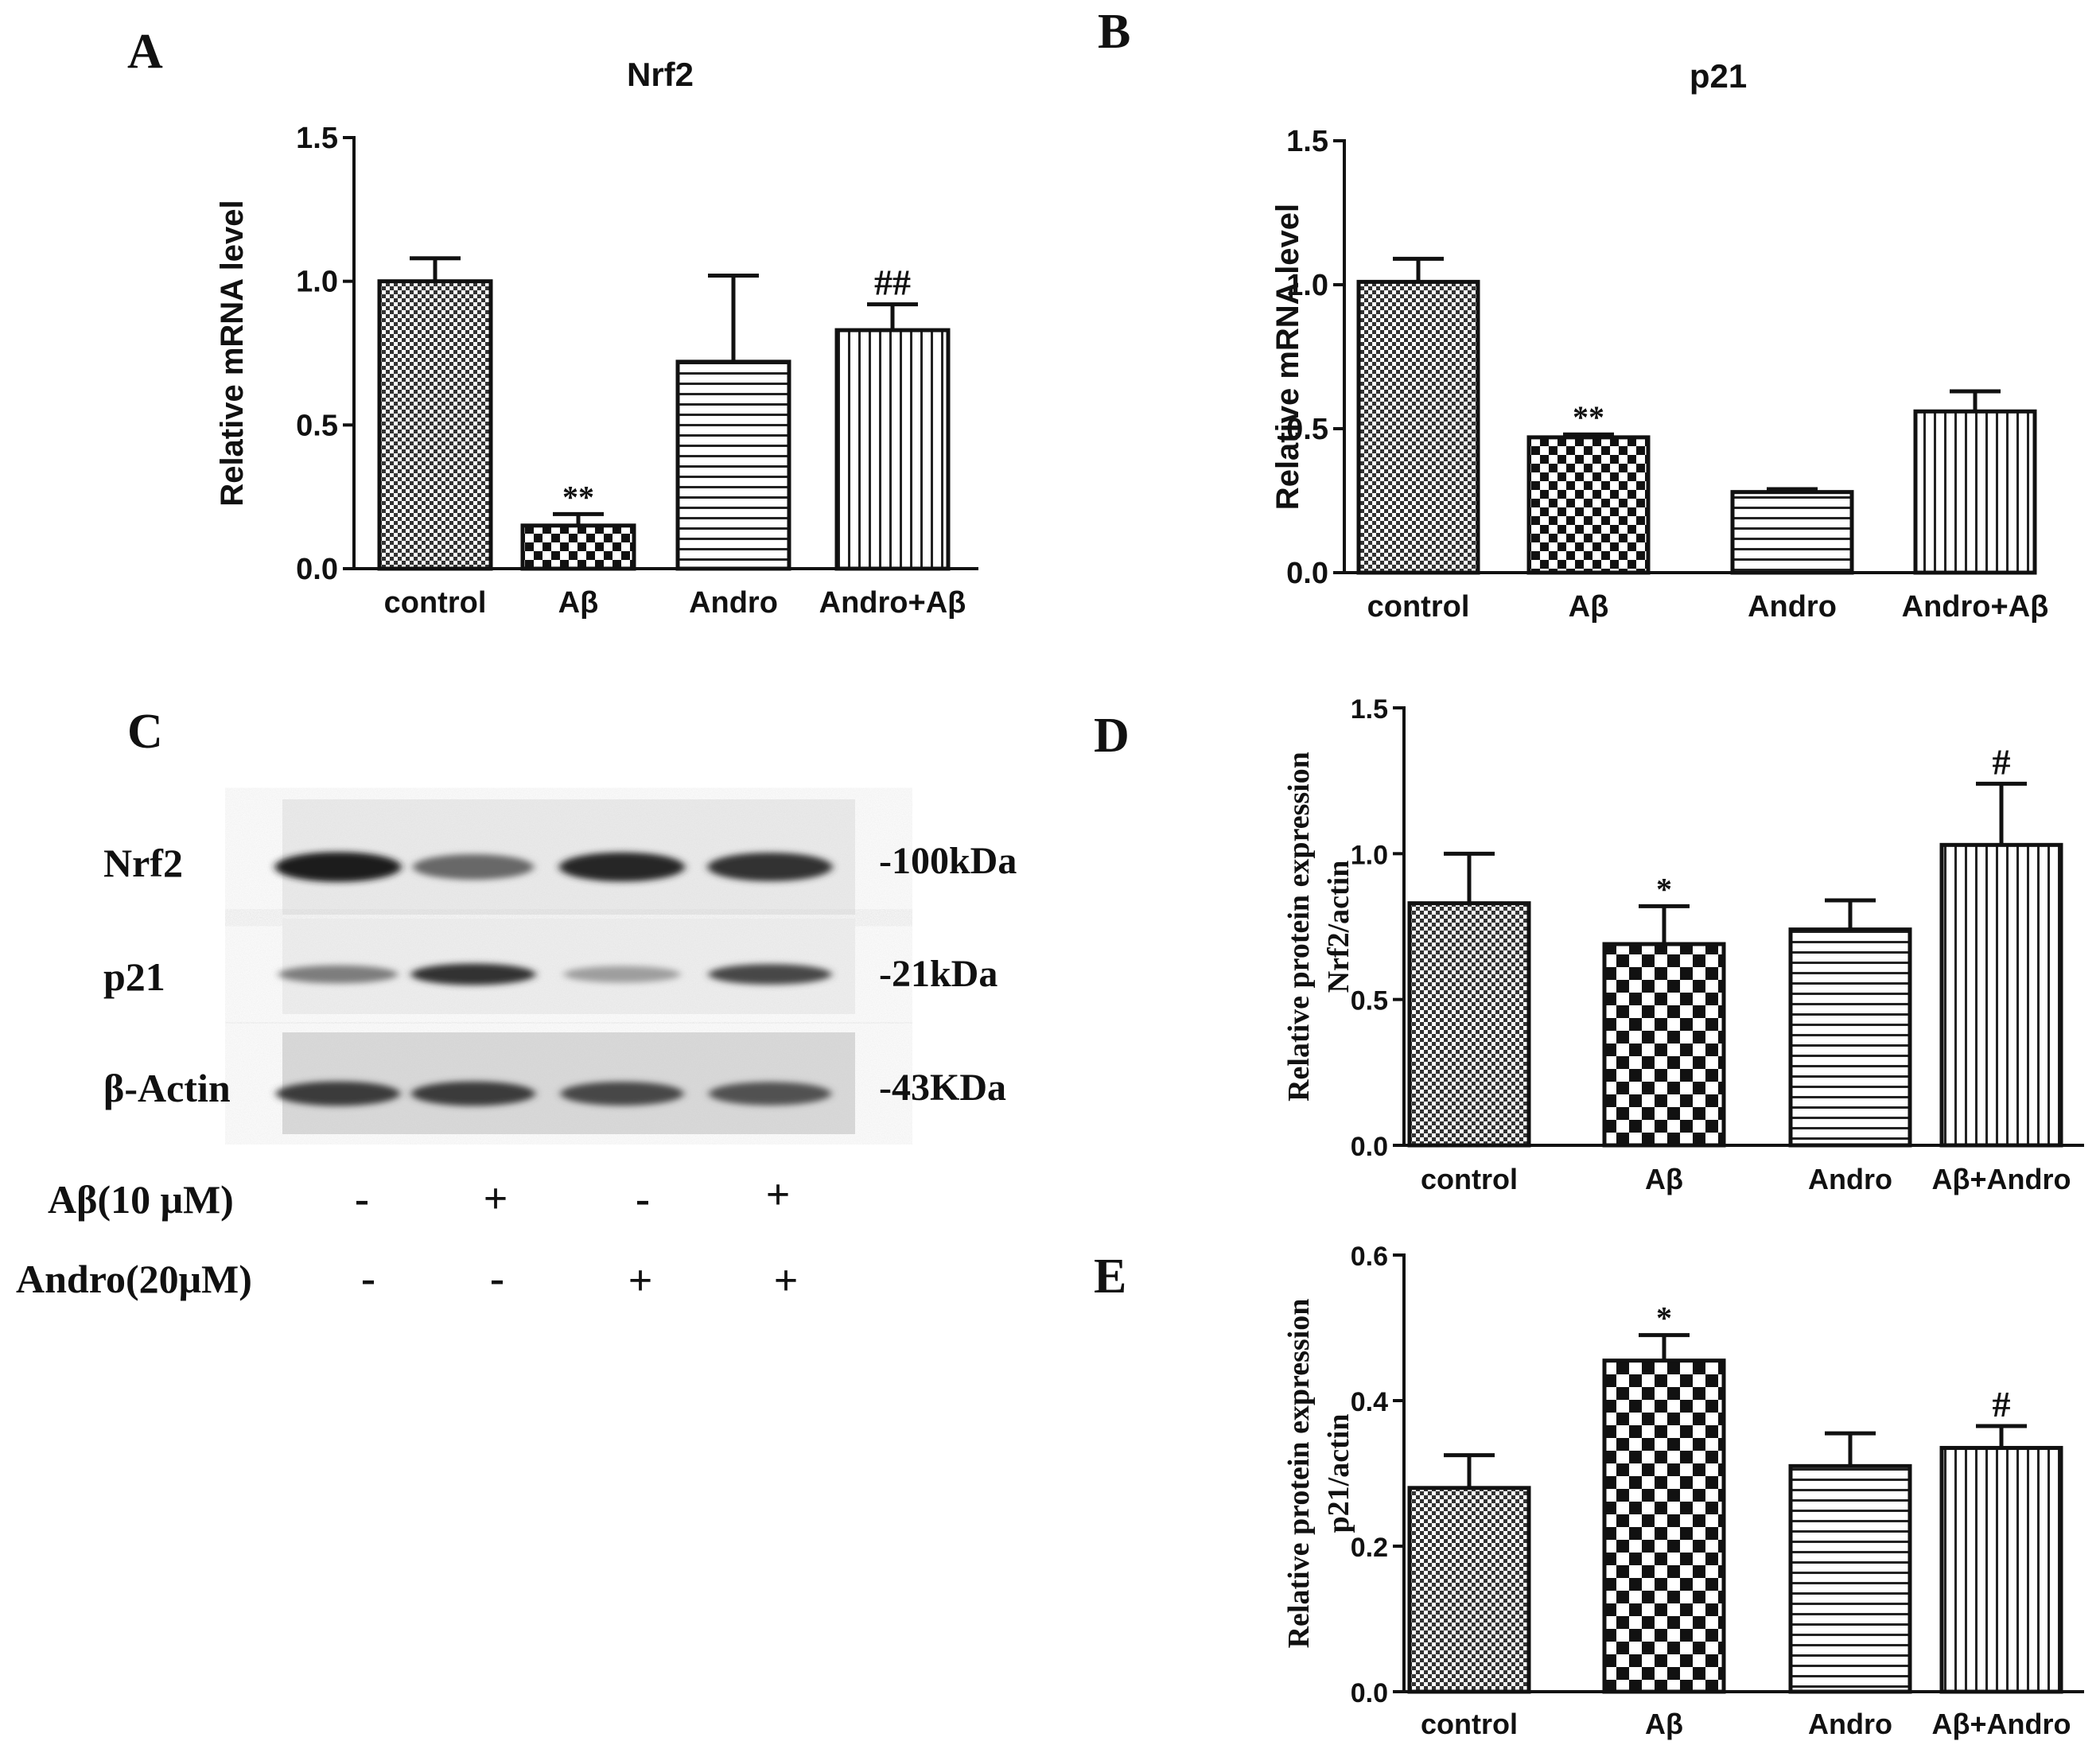 Image resolution: width=2100 pixels, height=1745 pixels. I want to click on y-tick-label: 0.6, so click(1369, 1257).